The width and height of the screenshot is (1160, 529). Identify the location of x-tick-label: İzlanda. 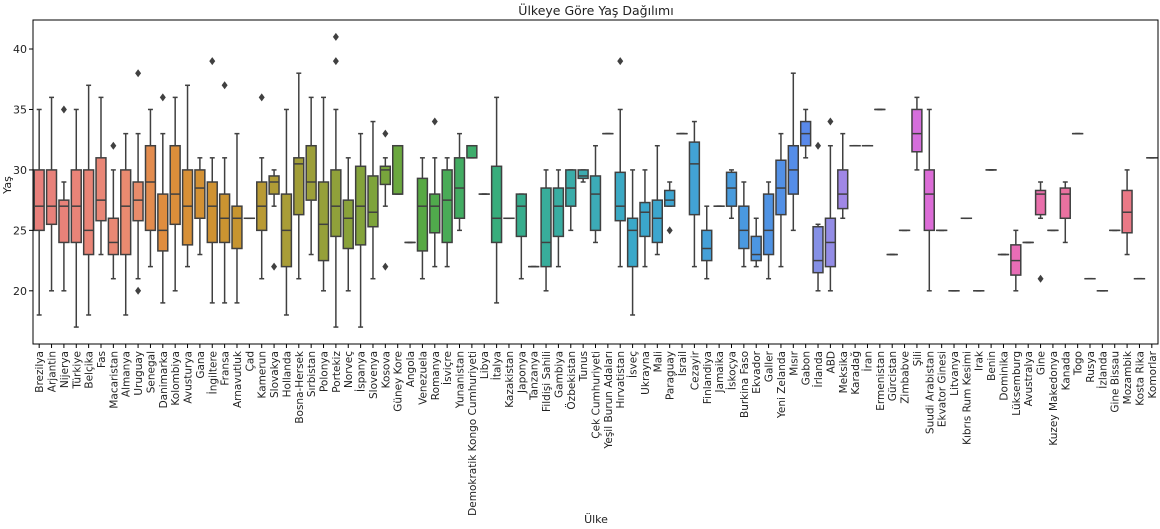
(1102, 370).